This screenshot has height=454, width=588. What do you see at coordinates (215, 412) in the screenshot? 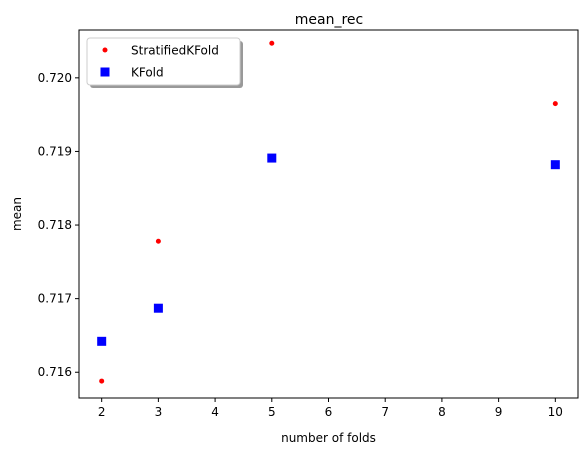
I see `x-tick-label: 4` at bounding box center [215, 412].